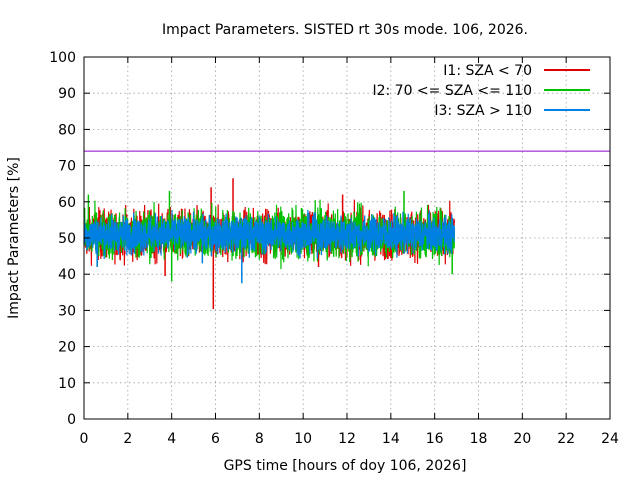 Image resolution: width=640 pixels, height=480 pixels. Describe the element at coordinates (269, 234) in the screenshot. I see `series-line` at that location.